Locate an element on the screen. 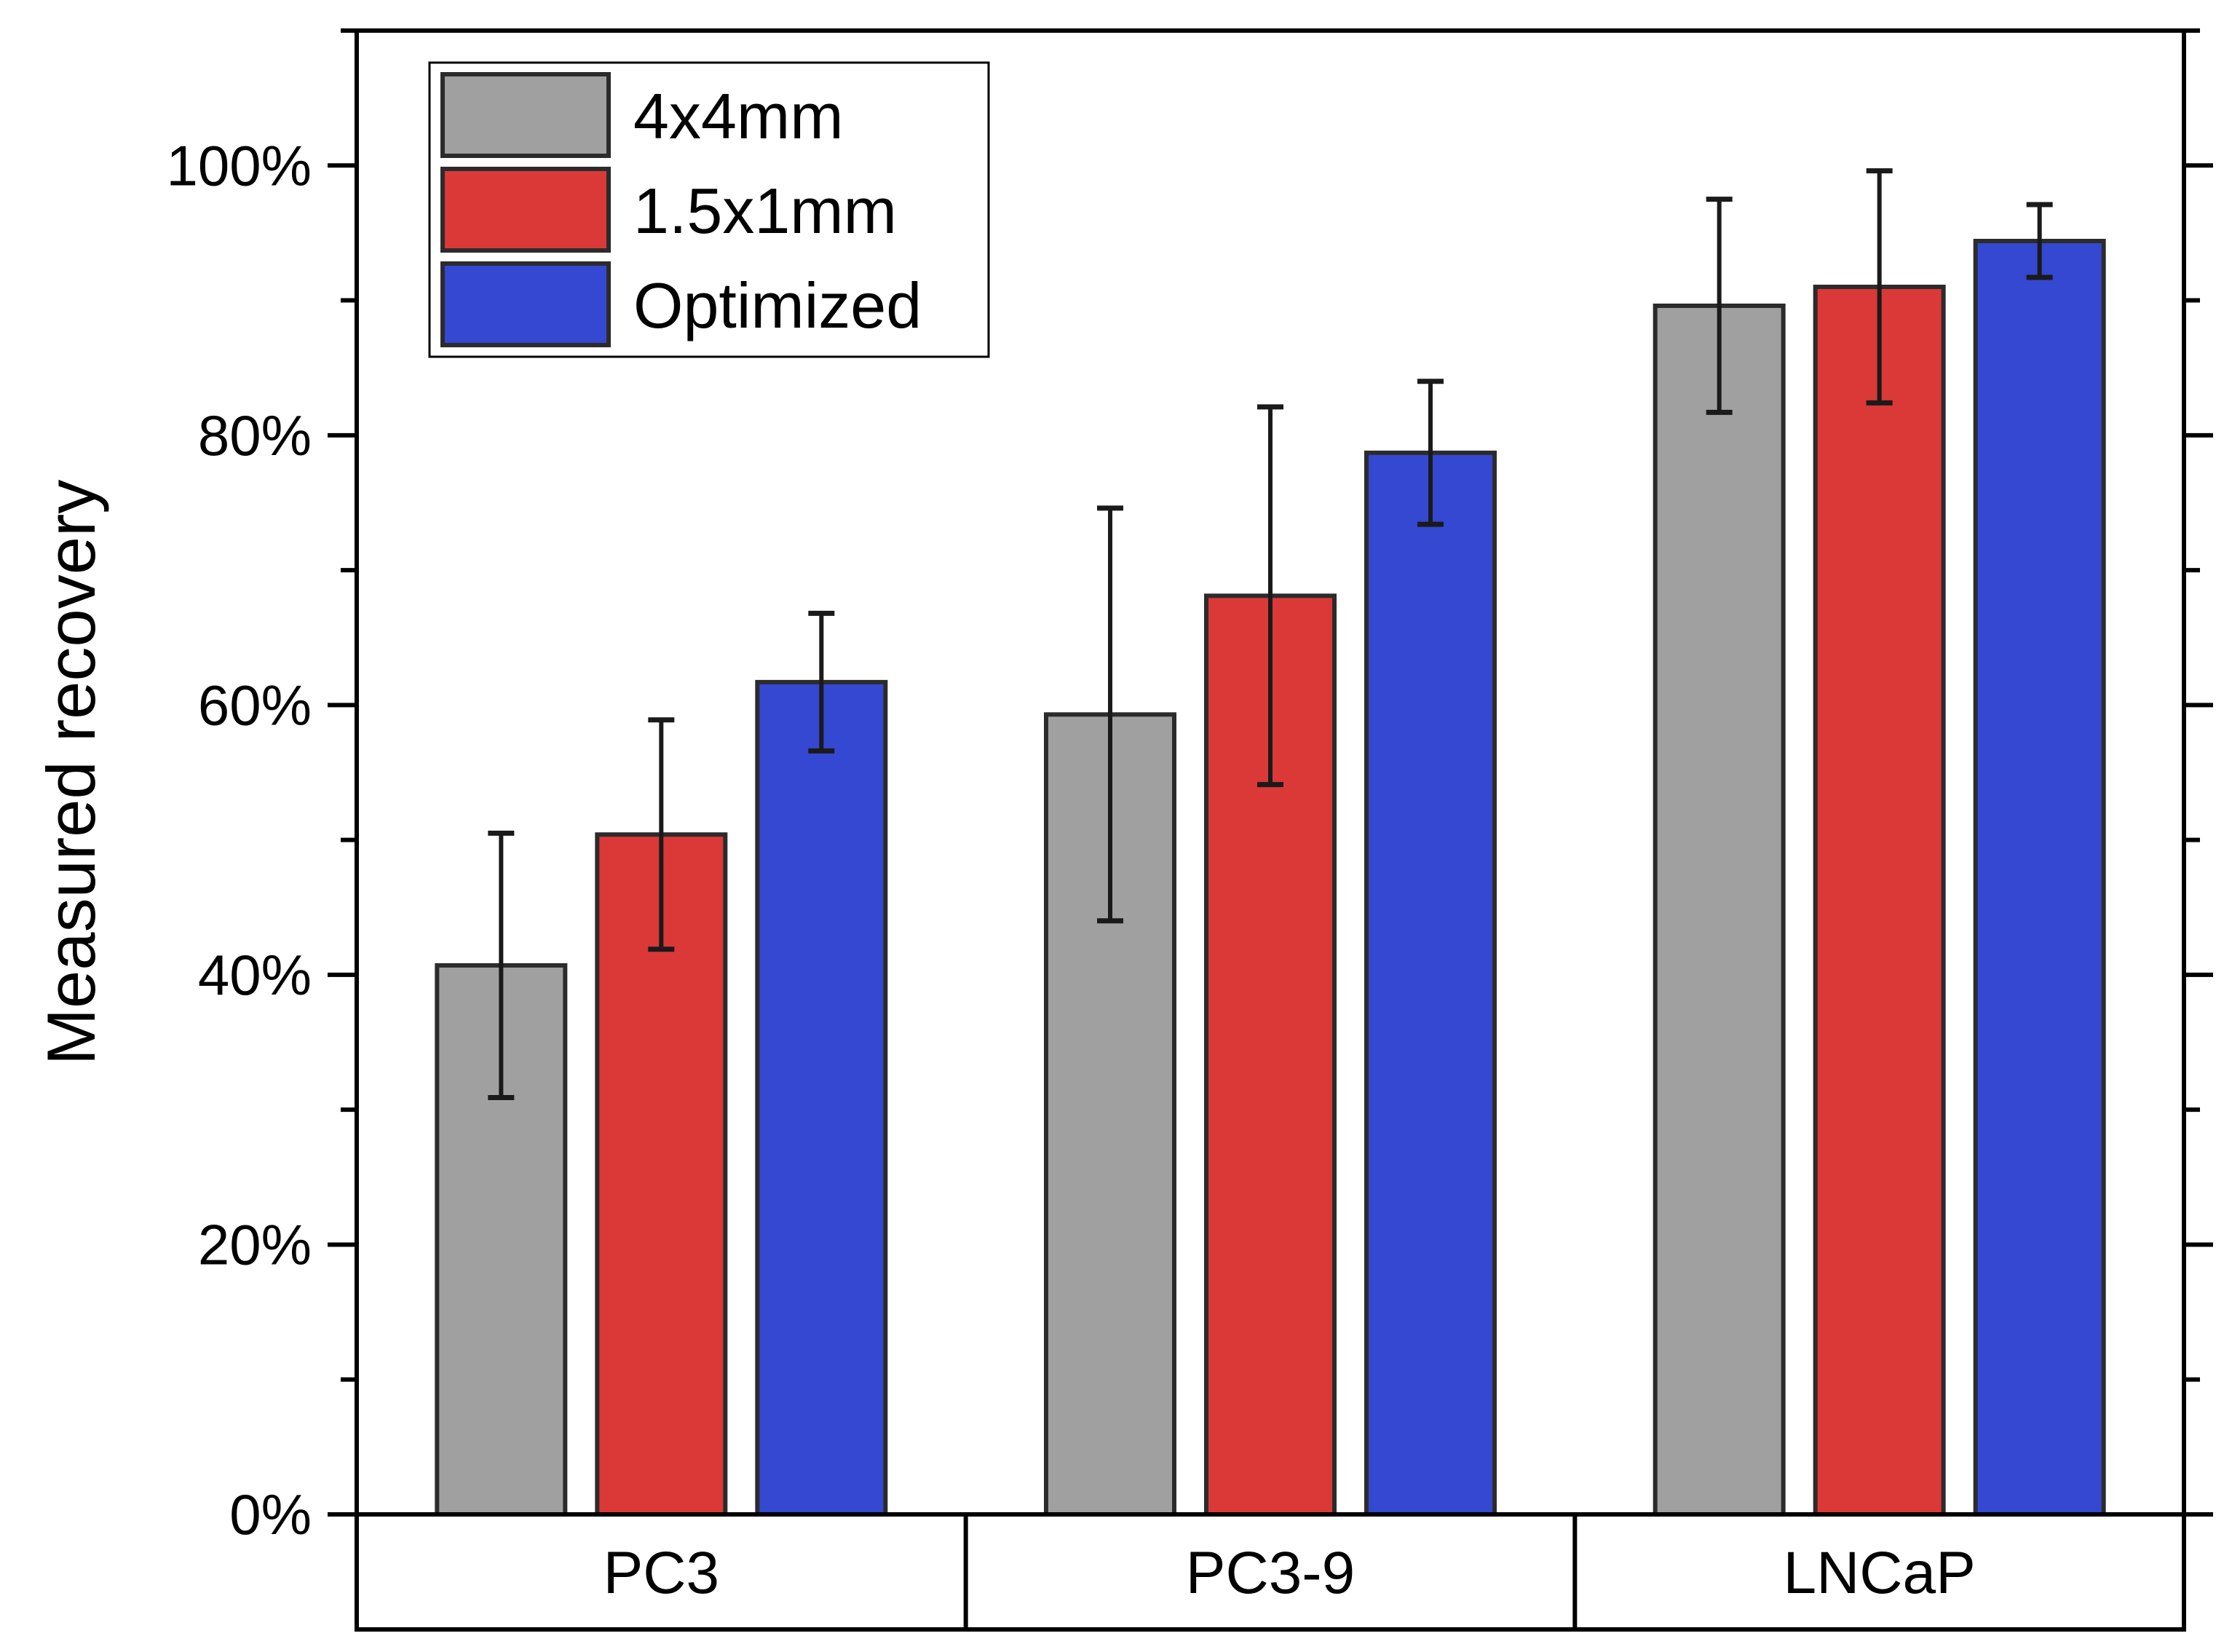  y-tick-label: 40% is located at coordinates (255, 975).